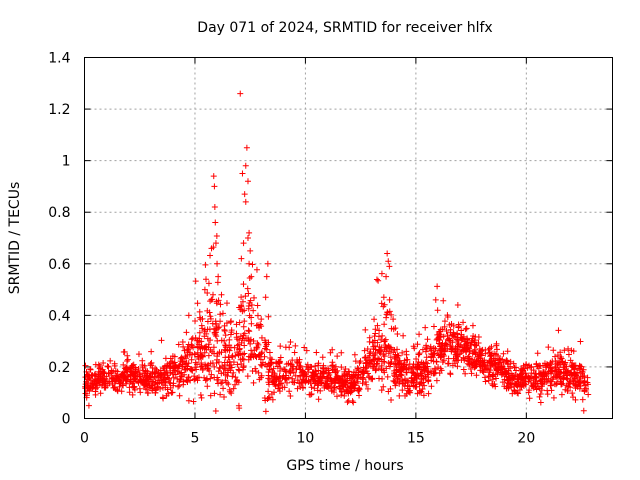 This screenshot has height=480, width=640. Describe the element at coordinates (59, 368) in the screenshot. I see `y-tick-label: 0.2` at that location.